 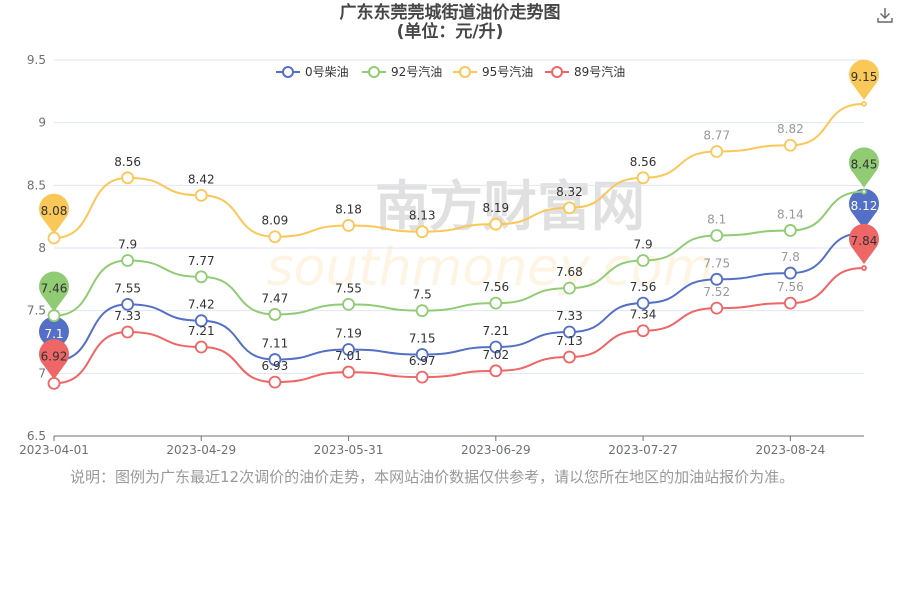 What do you see at coordinates (643, 450) in the screenshot?
I see `x-tick-label: 2023-07-27` at bounding box center [643, 450].